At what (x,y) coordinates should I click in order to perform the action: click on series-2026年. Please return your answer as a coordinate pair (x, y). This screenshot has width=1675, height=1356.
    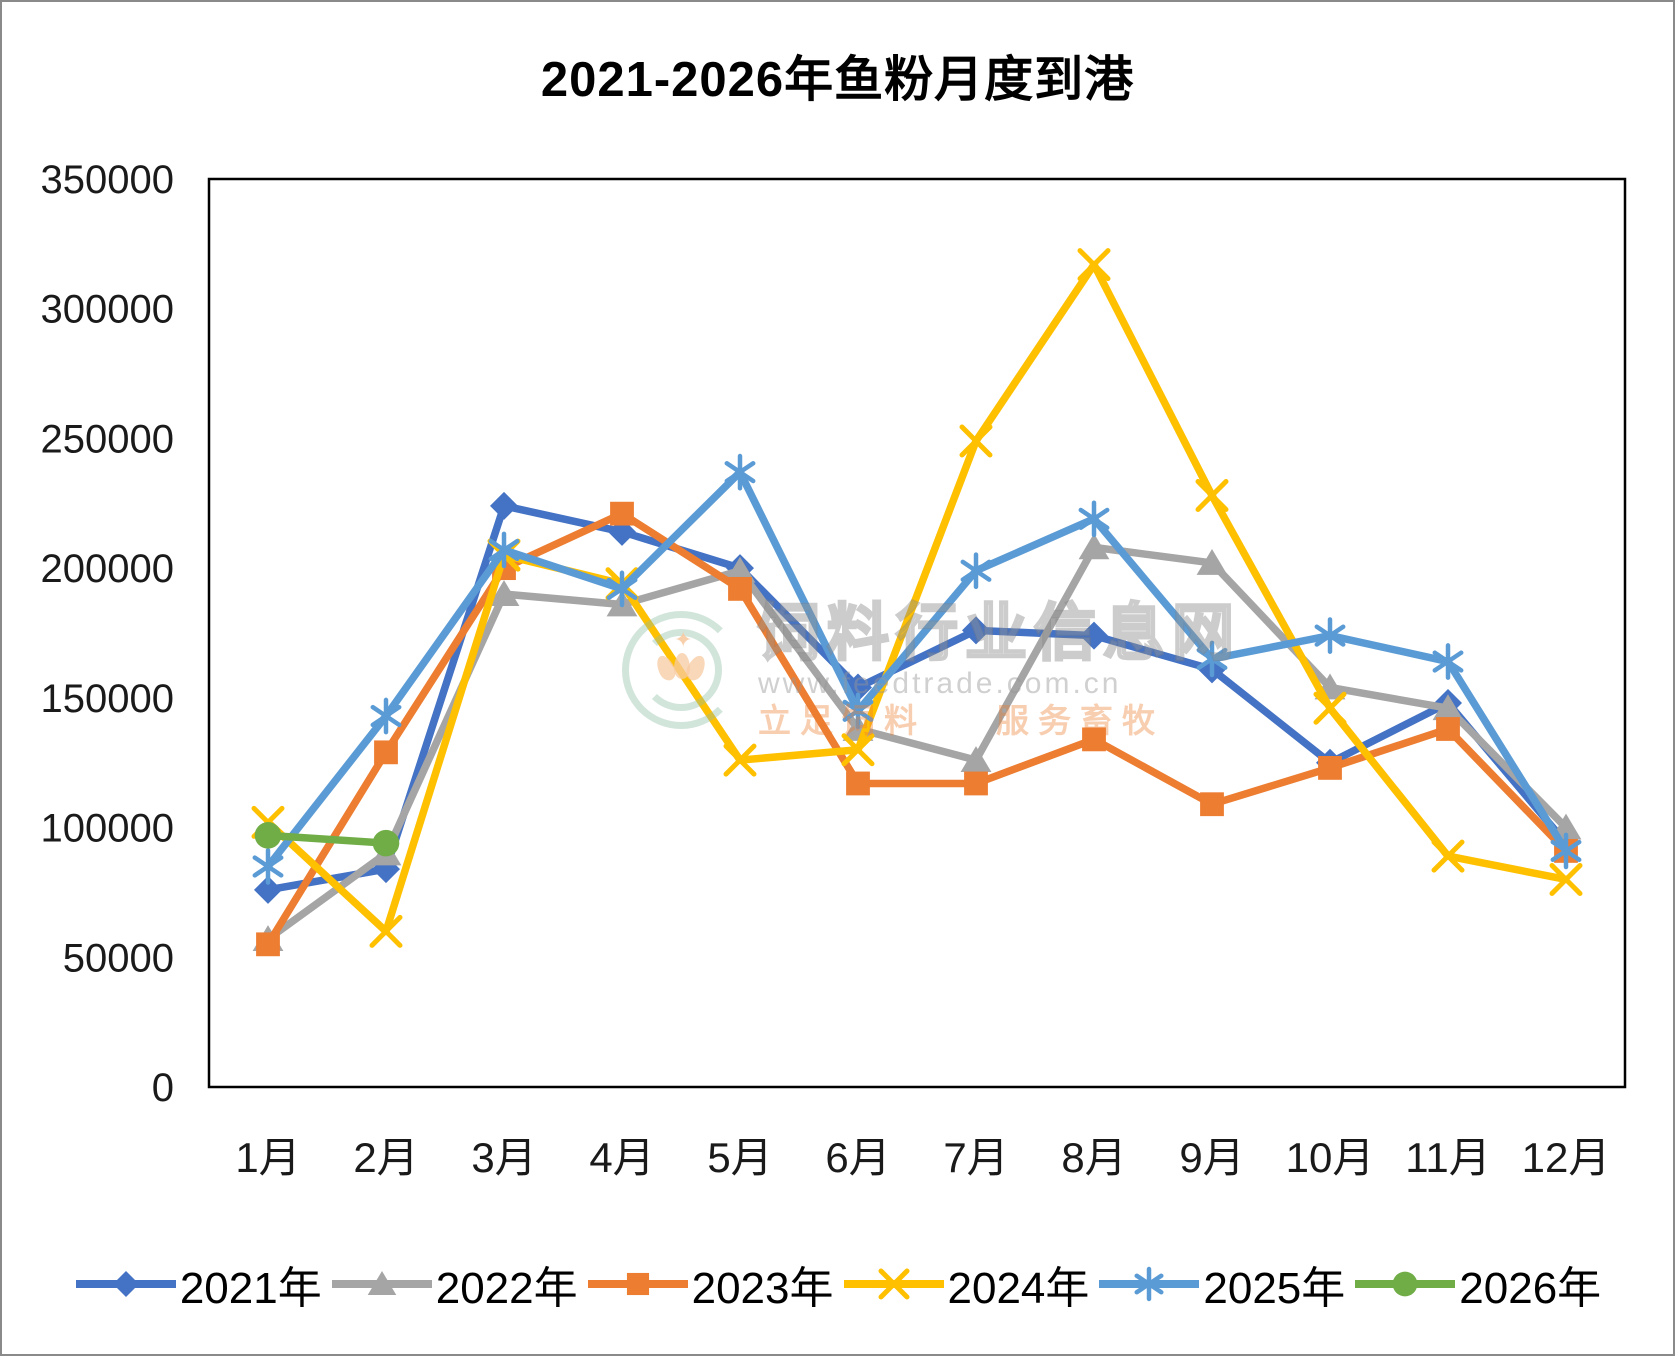
    Looking at the image, I should click on (327, 839).